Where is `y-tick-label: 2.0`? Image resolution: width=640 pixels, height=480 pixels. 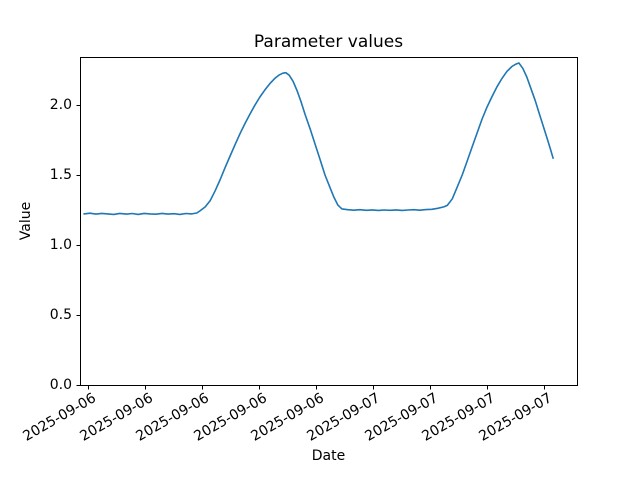
y-tick-label: 2.0 is located at coordinates (60, 105).